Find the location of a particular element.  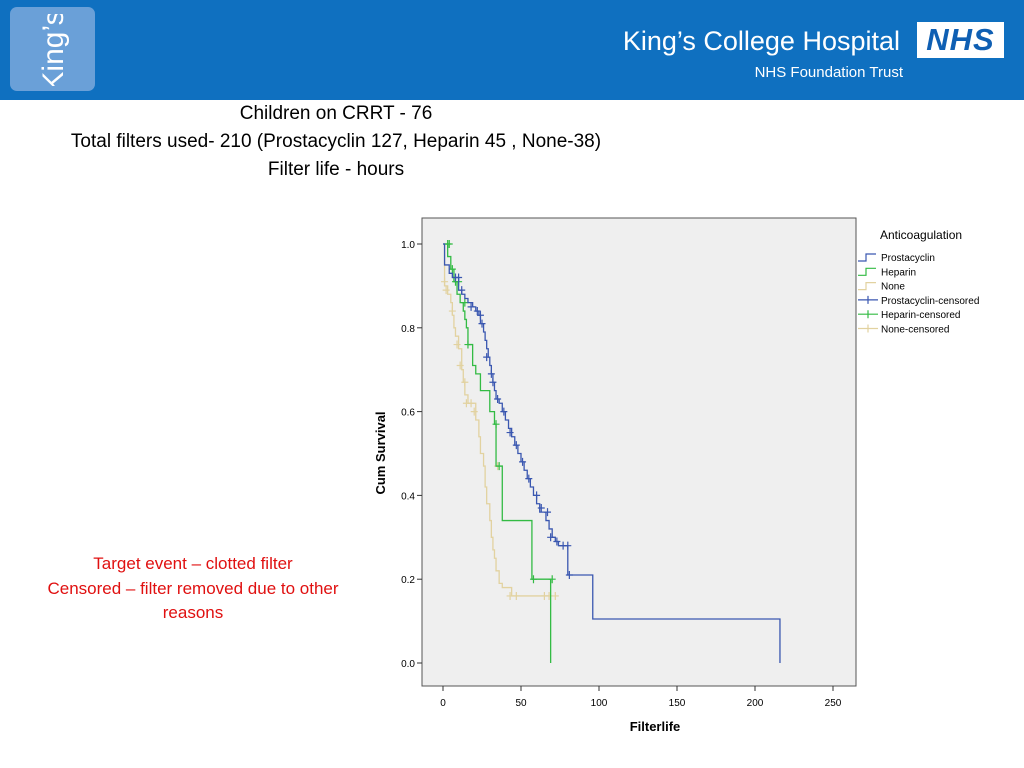

x-axis-label: Filterlife is located at coordinates (655, 726).